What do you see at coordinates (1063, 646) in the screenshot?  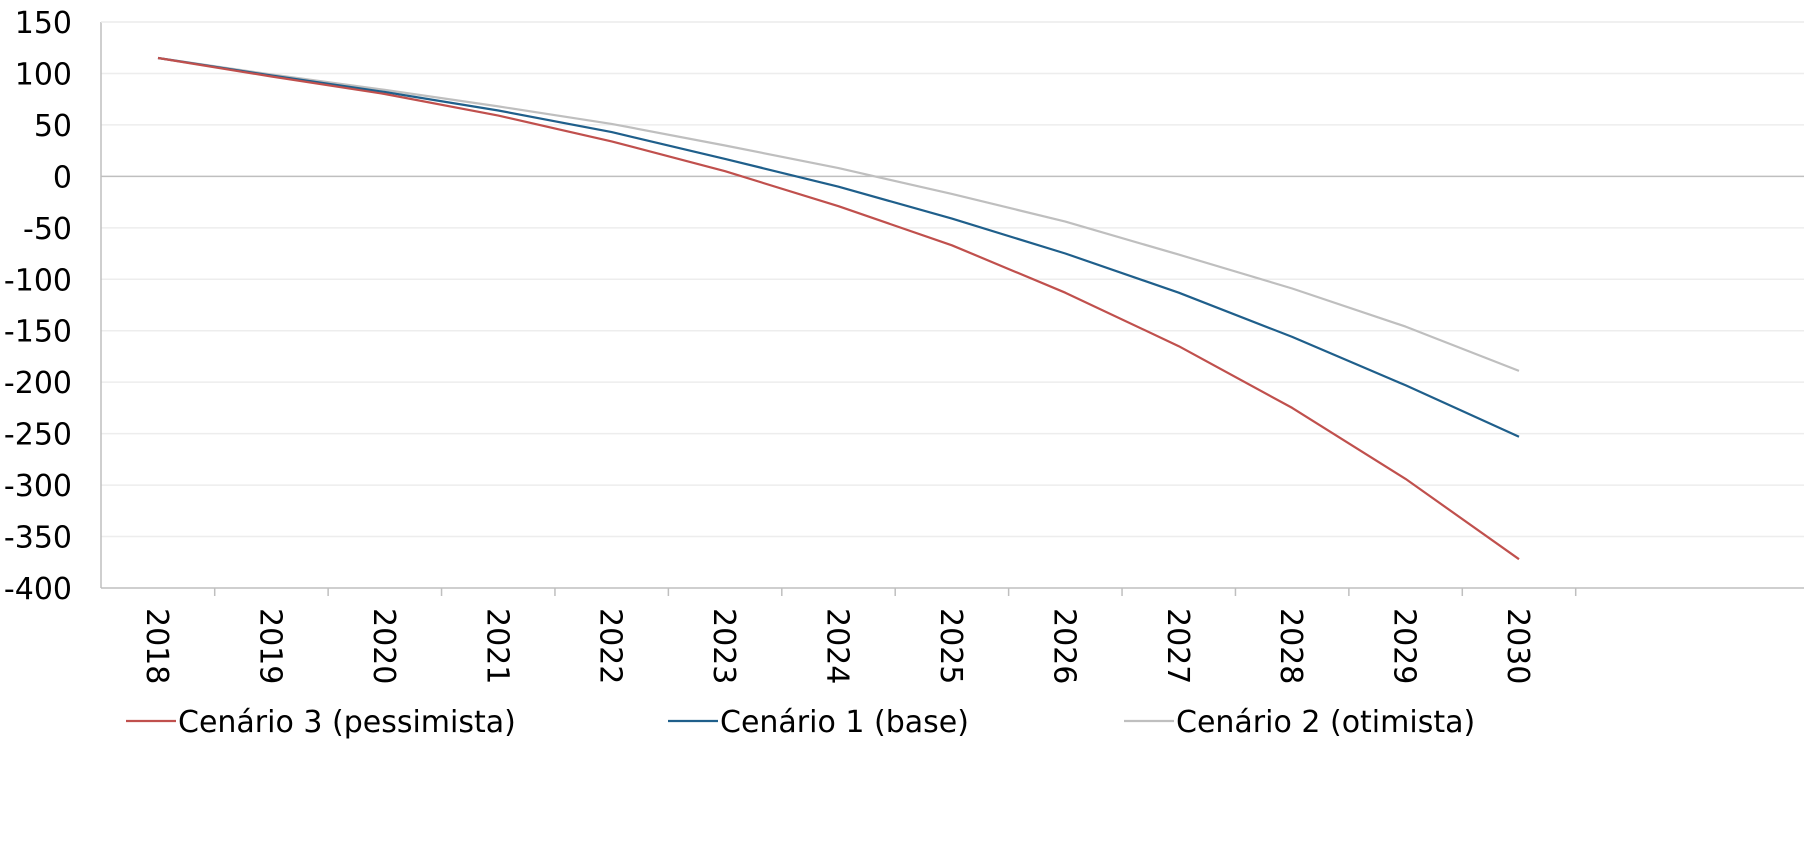 I see `x-tick-label: 2026` at bounding box center [1063, 646].